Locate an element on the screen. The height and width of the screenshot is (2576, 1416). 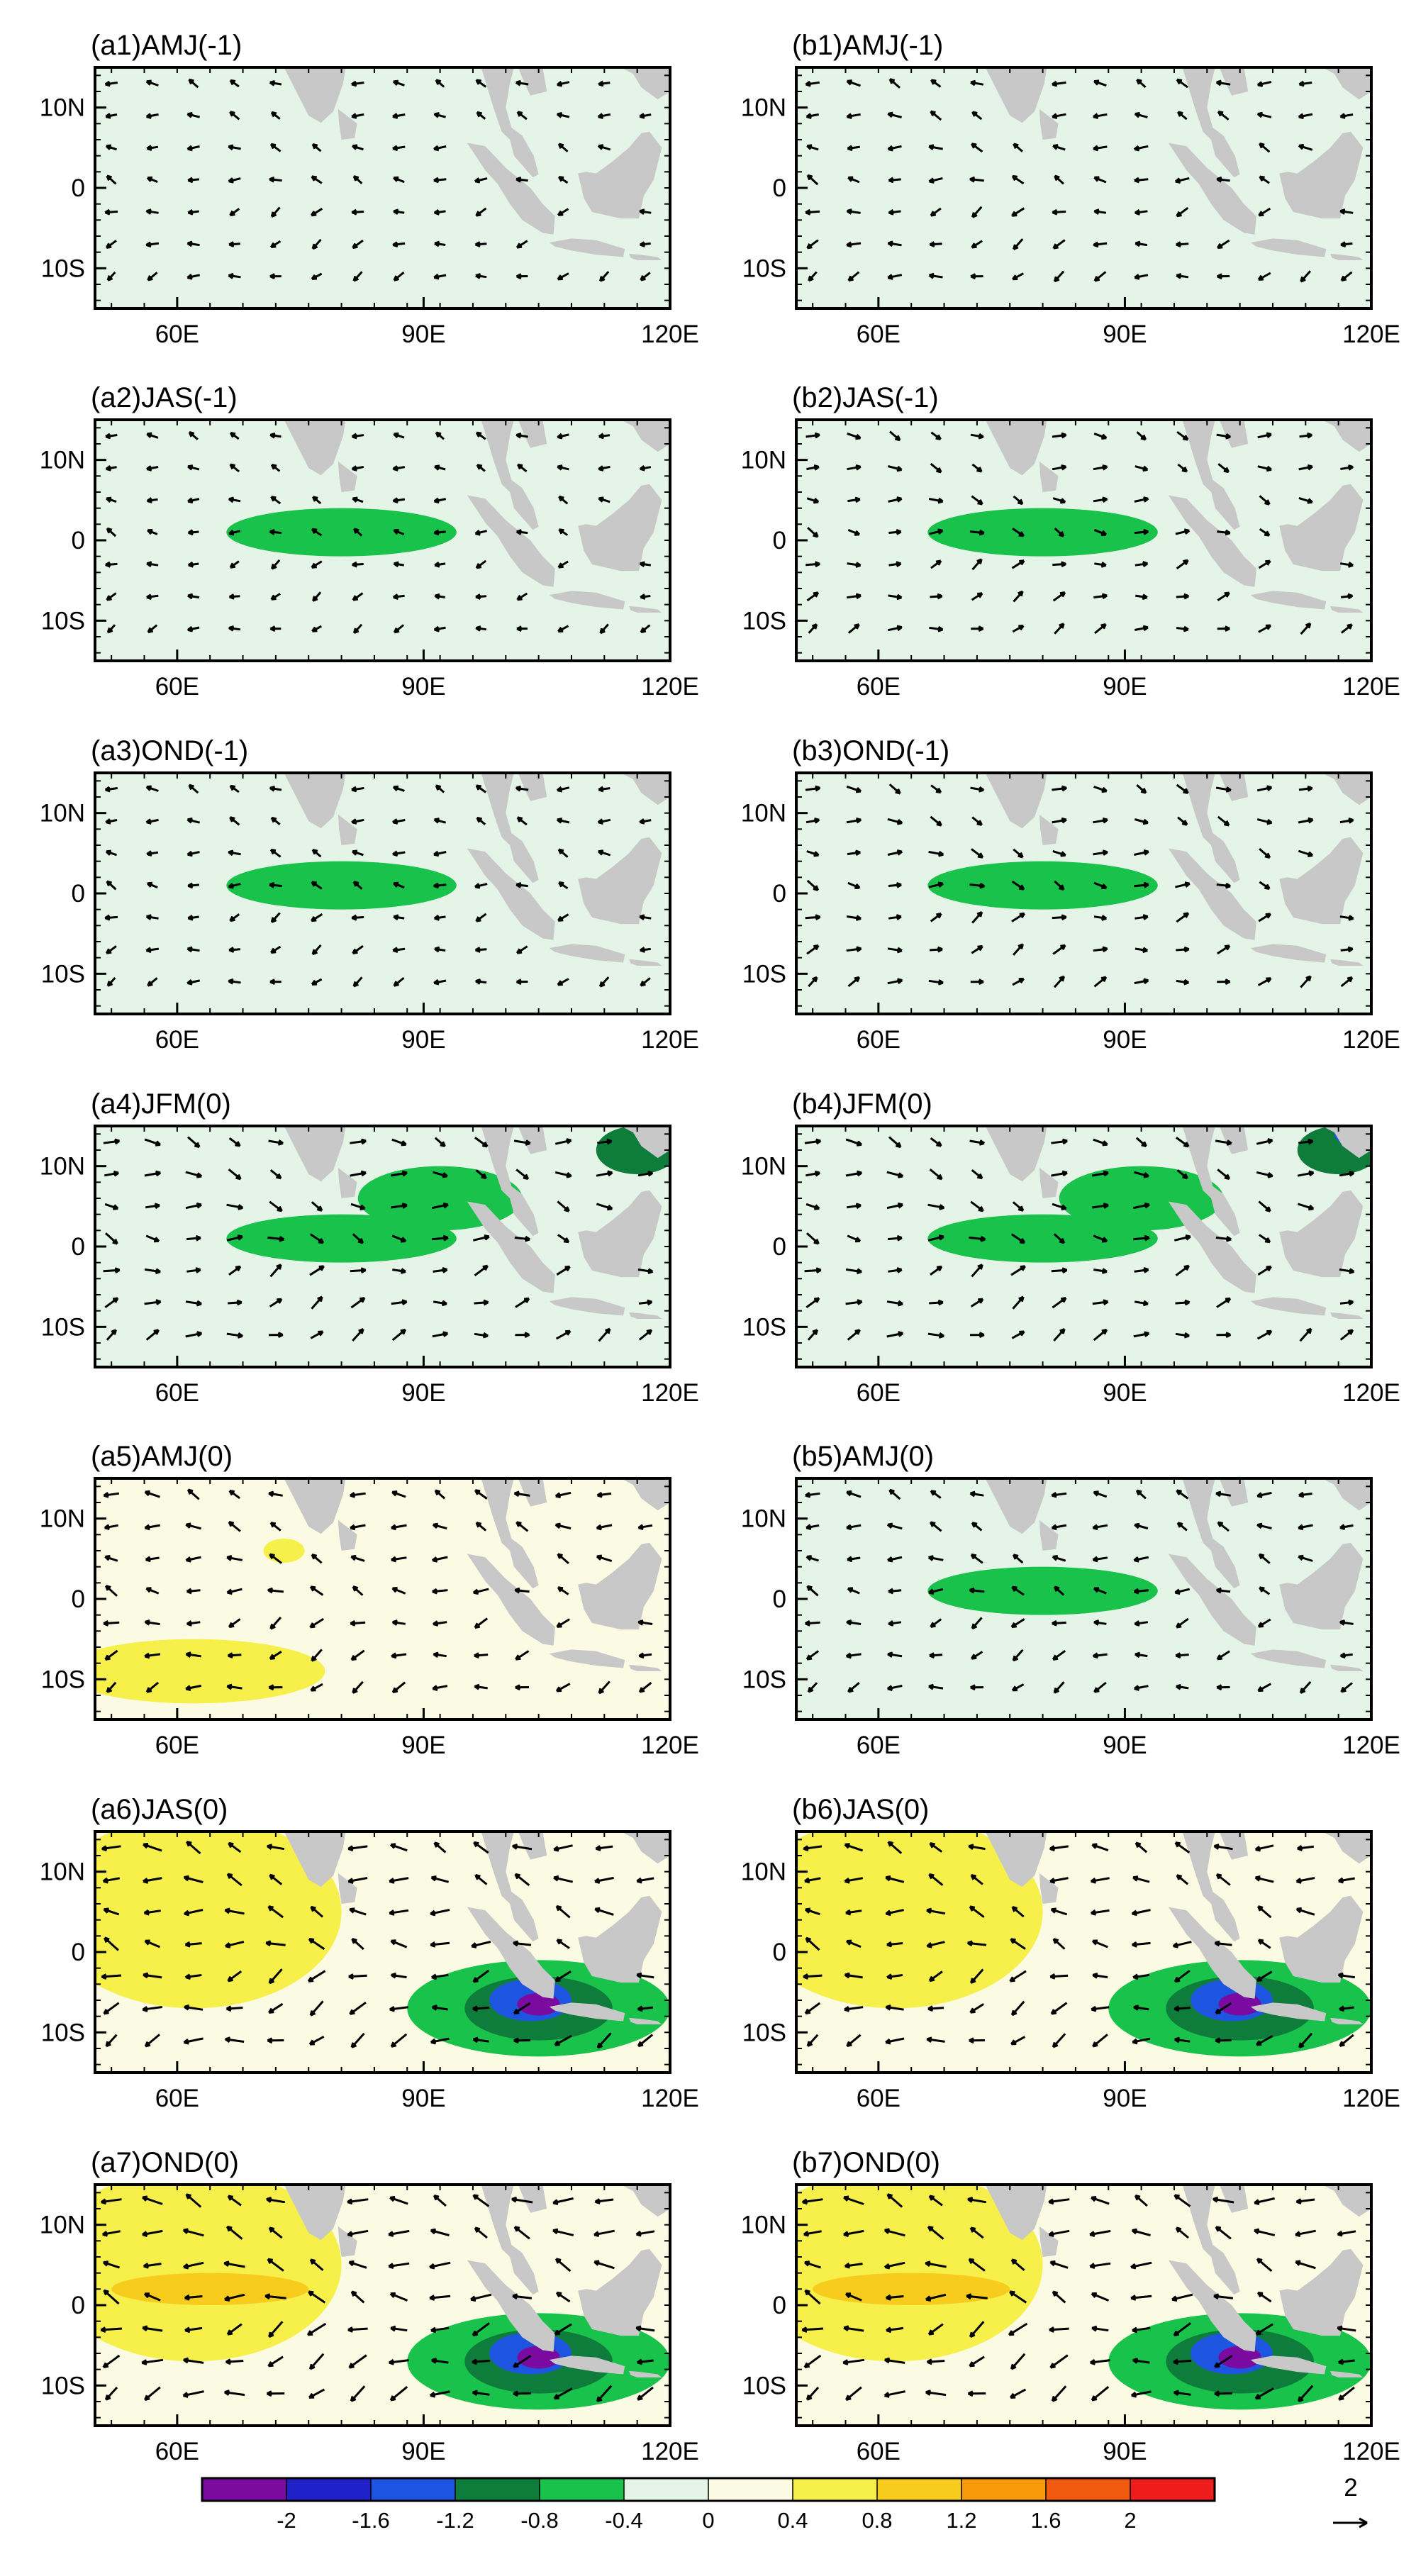
colorbar-swatch is located at coordinates (835, 2489).